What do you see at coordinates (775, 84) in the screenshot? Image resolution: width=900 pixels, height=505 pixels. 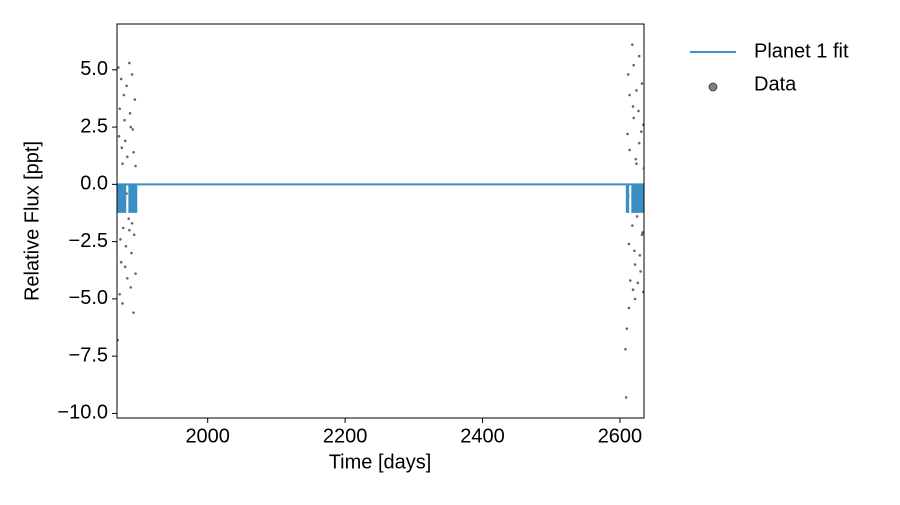 I see `legend-label: Data` at bounding box center [775, 84].